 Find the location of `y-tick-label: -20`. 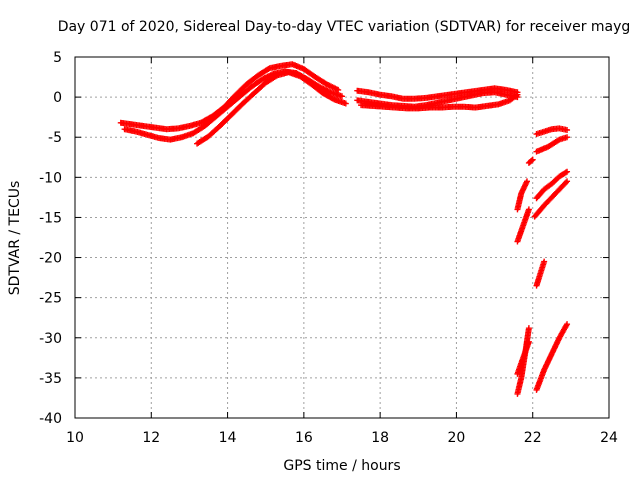

y-tick-label: -20 is located at coordinates (50, 259).